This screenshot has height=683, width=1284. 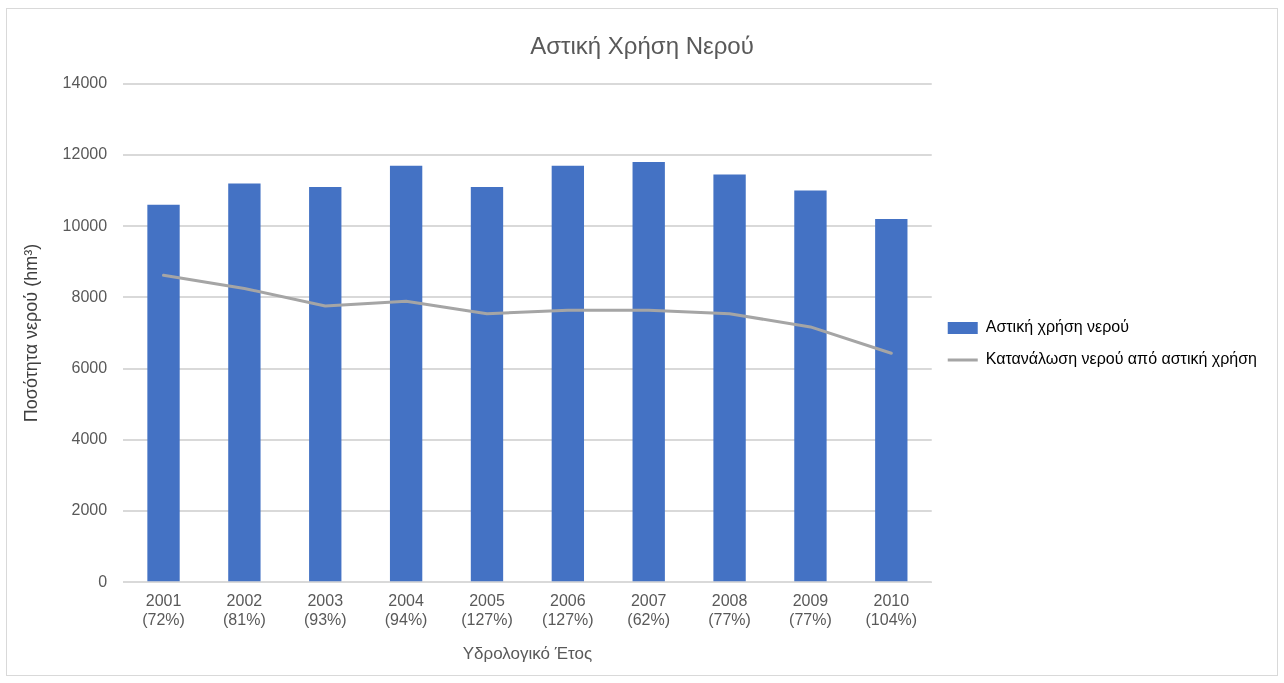 I want to click on y-tick-label: 4000, so click(x=89, y=439).